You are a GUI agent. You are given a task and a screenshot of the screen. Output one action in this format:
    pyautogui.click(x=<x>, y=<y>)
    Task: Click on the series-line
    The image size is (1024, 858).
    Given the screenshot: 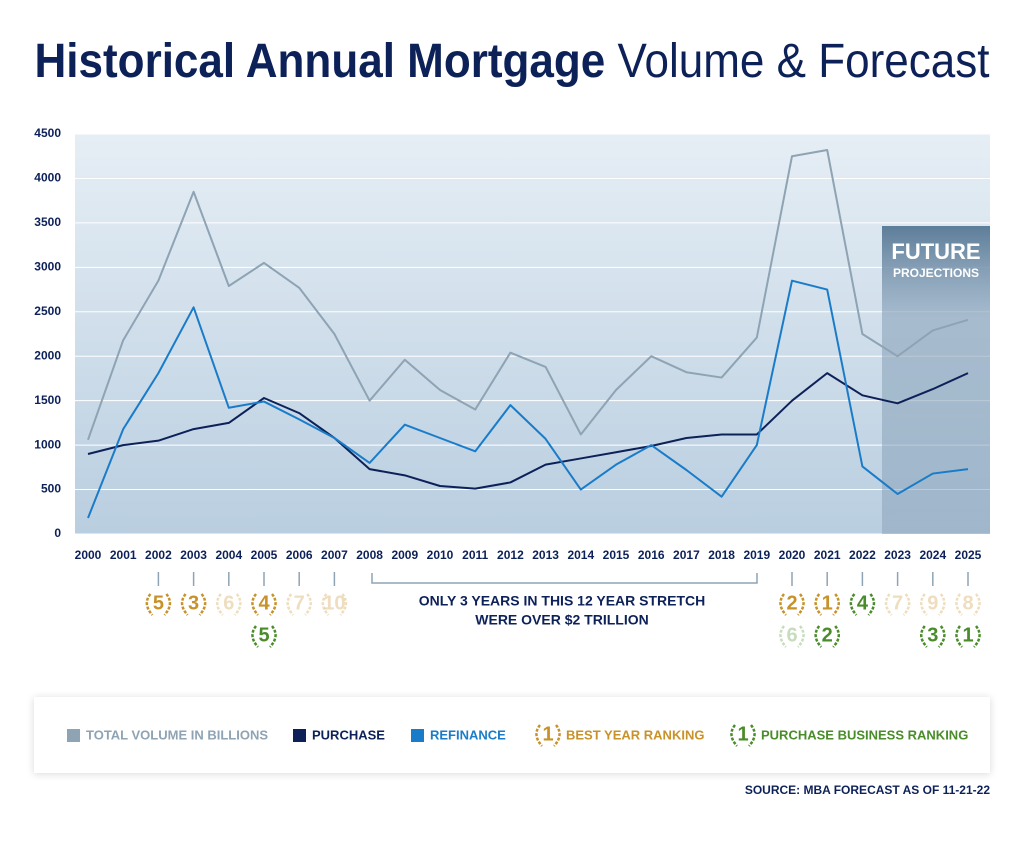 What is the action you would take?
    pyautogui.click(x=528, y=431)
    